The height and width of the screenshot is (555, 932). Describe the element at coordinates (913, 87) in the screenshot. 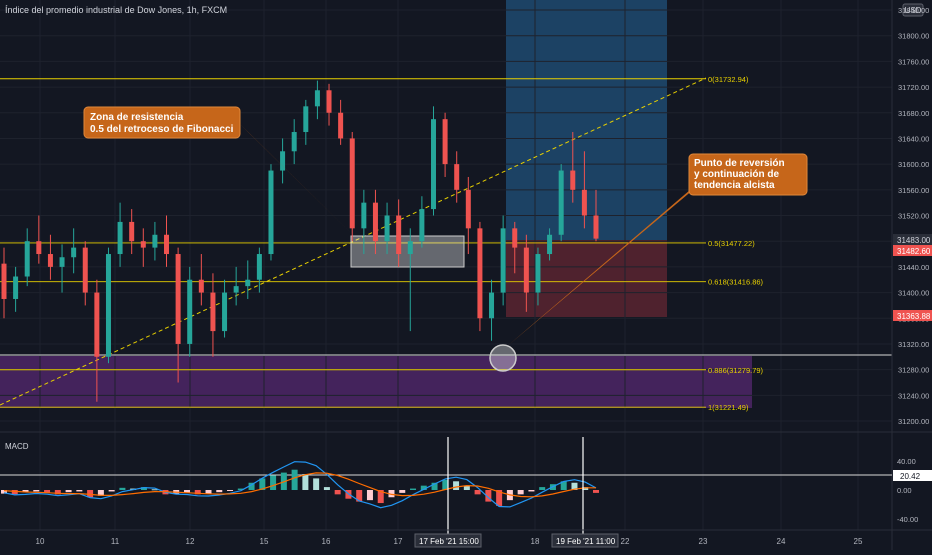

I see `price-tick-label: 31720.00` at that location.